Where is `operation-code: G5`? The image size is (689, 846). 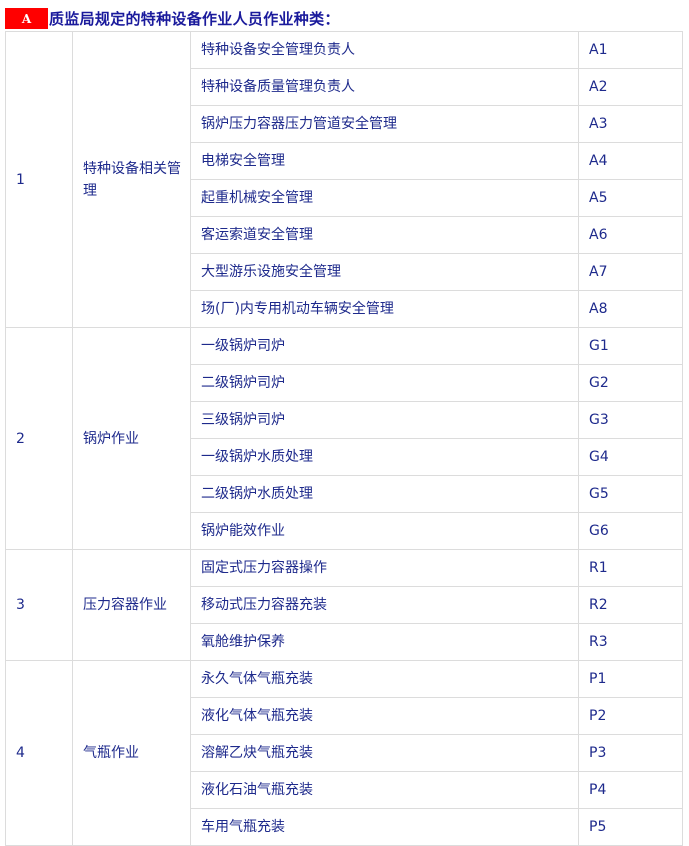
operation-code: G5 is located at coordinates (630, 494).